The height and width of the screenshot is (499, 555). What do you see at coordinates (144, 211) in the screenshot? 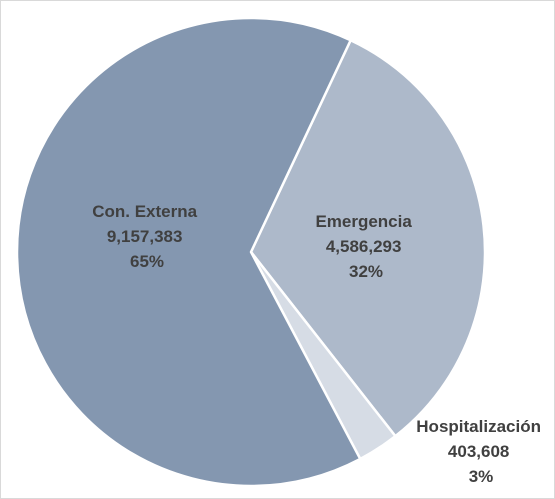
I see `slice-name: Con. Externa` at bounding box center [144, 211].